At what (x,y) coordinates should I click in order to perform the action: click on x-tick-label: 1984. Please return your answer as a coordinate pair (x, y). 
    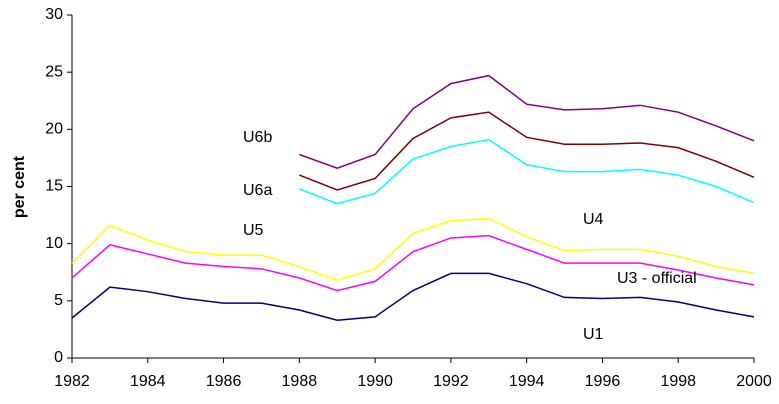
    Looking at the image, I should click on (148, 381).